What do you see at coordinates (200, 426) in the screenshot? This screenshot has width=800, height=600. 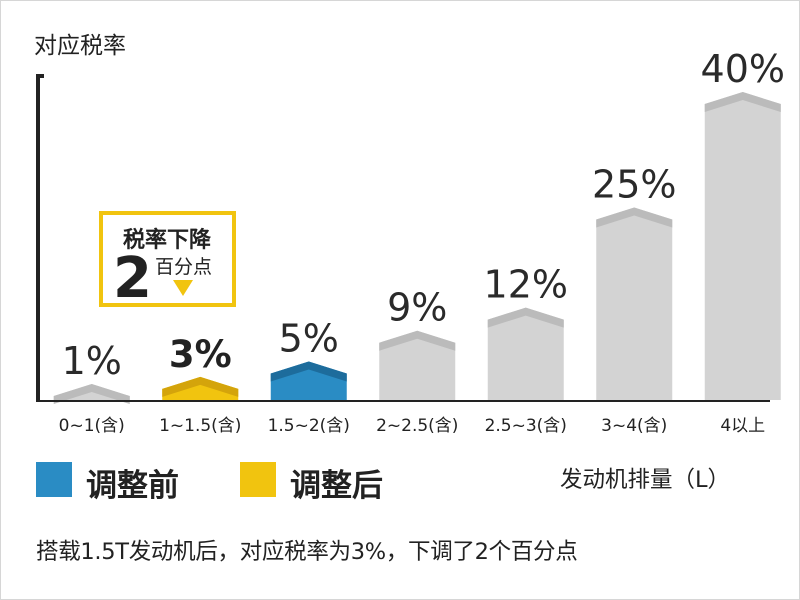 I see `x-tick-label-1: 1~1.5(含)` at bounding box center [200, 426].